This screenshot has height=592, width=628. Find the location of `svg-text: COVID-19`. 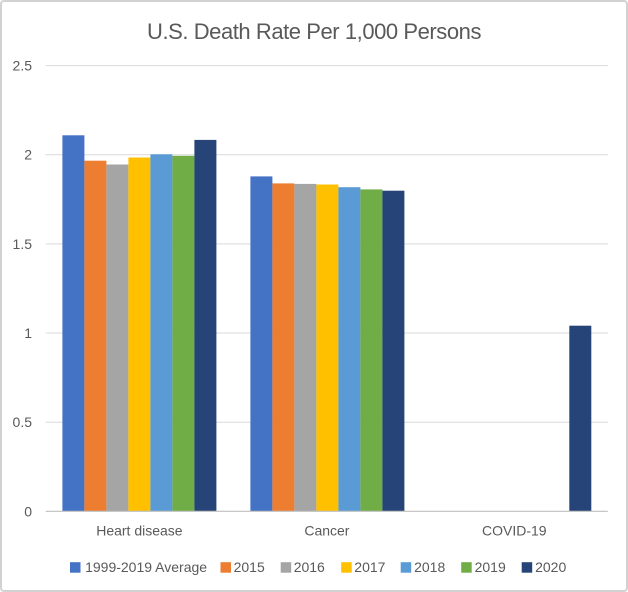

svg-text: COVID-19 is located at coordinates (514, 531).